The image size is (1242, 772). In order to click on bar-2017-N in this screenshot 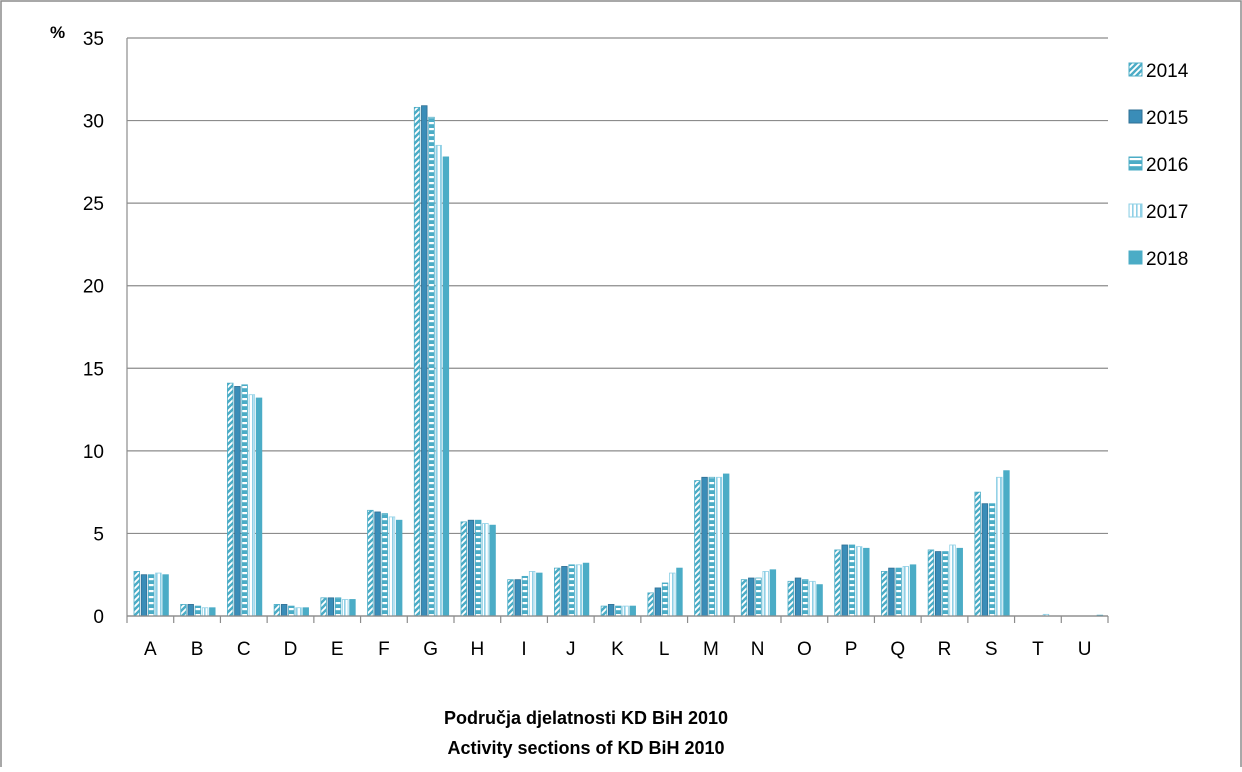, I will do `click(765, 594)`.